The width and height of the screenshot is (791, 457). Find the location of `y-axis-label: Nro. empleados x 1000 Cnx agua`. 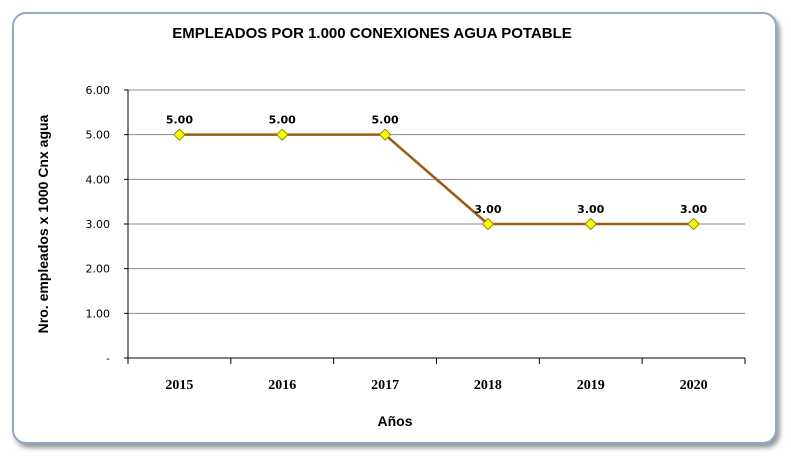

y-axis-label: Nro. empleados x 1000 Cnx agua is located at coordinates (43, 223).